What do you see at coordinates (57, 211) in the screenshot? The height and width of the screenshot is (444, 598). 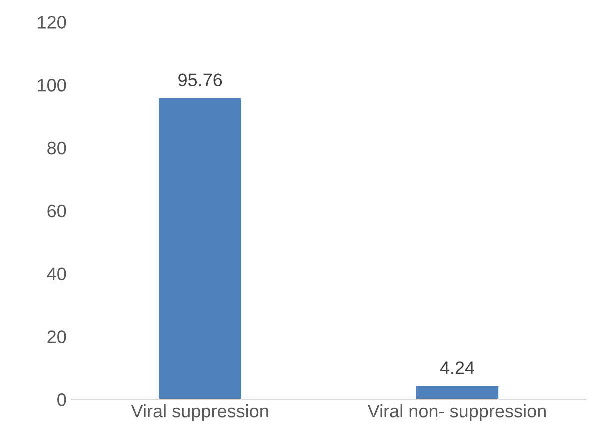 I see `y-tick-label: 60` at bounding box center [57, 211].